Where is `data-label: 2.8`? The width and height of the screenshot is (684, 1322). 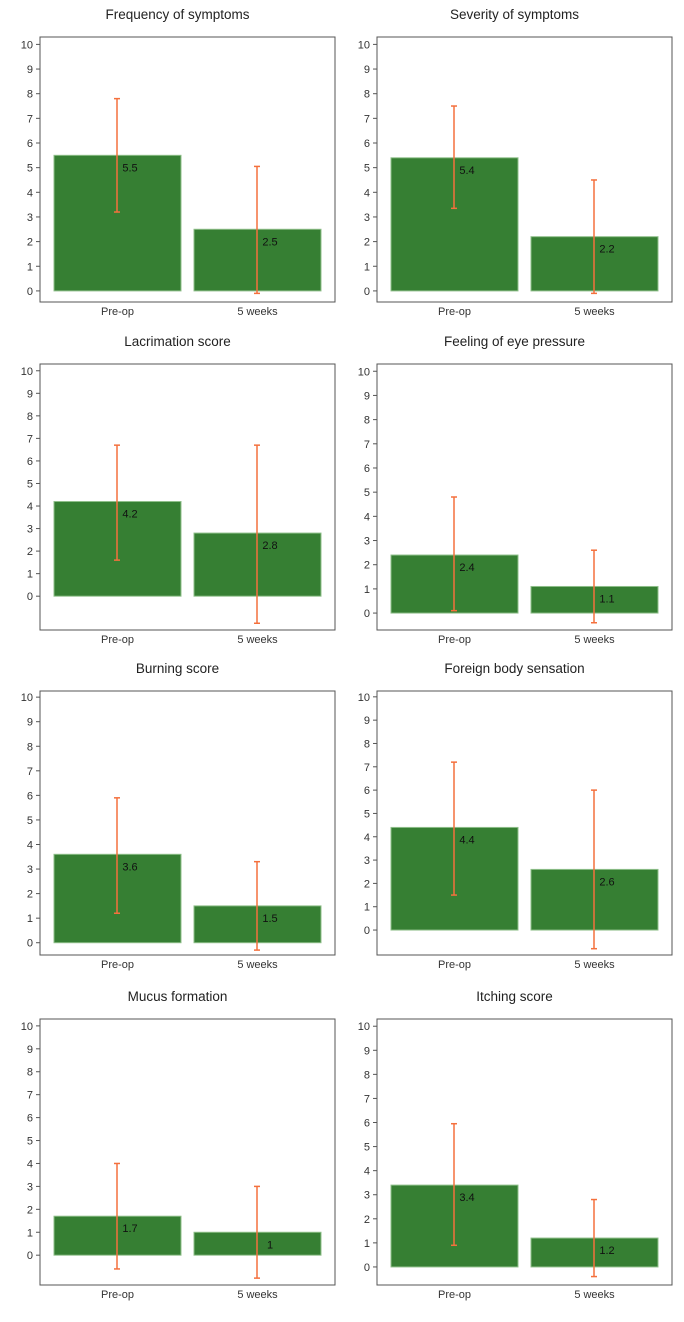
data-label: 2.8 is located at coordinates (269, 546).